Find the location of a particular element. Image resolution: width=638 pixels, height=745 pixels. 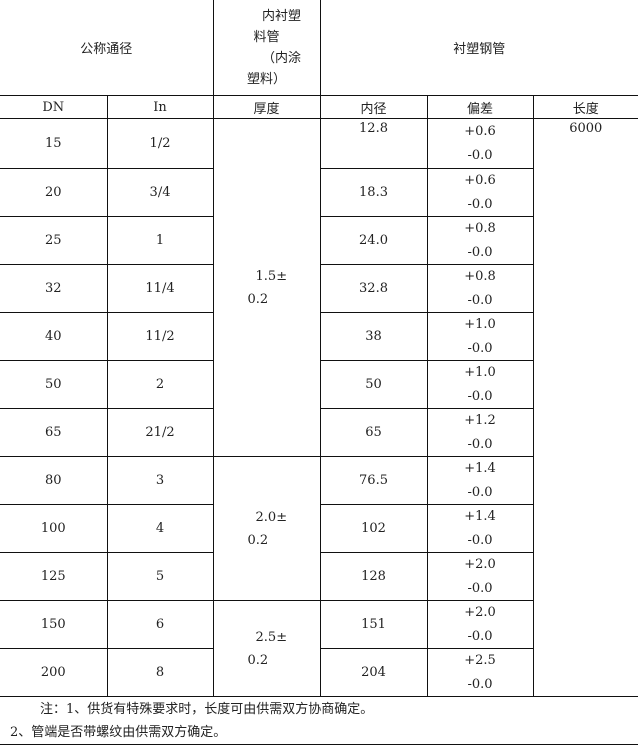

in-cell: 6 is located at coordinates (160, 624).